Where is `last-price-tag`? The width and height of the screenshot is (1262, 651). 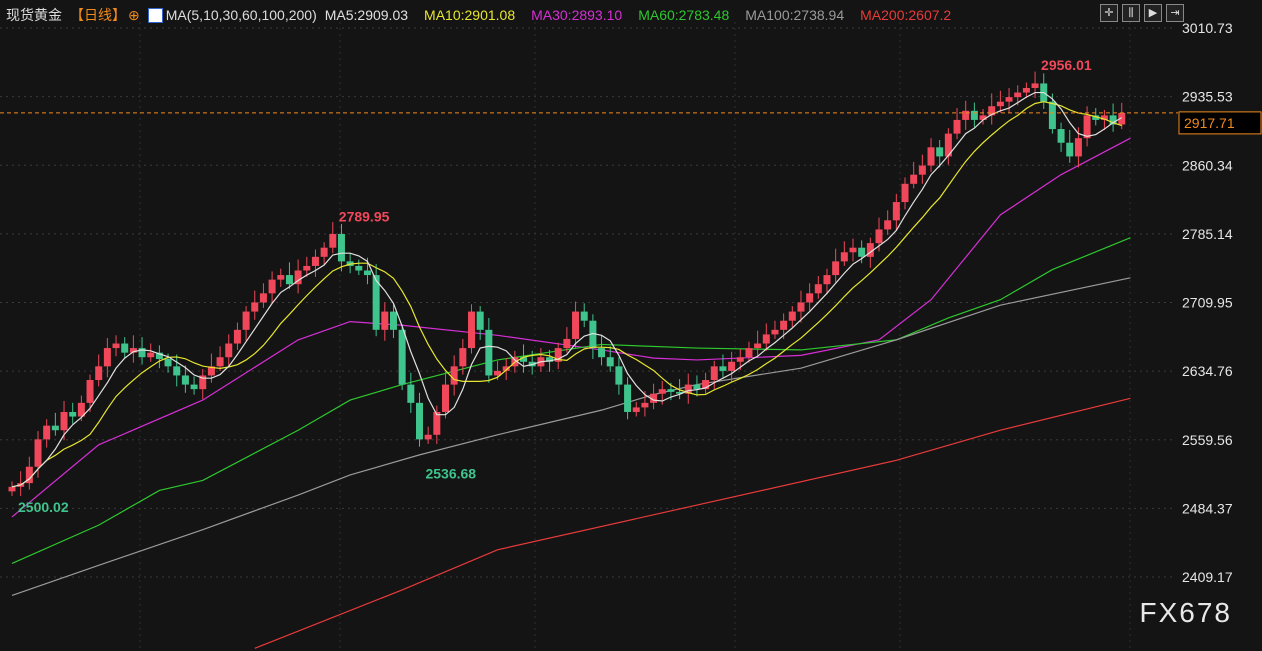
last-price-tag is located at coordinates (1220, 123).